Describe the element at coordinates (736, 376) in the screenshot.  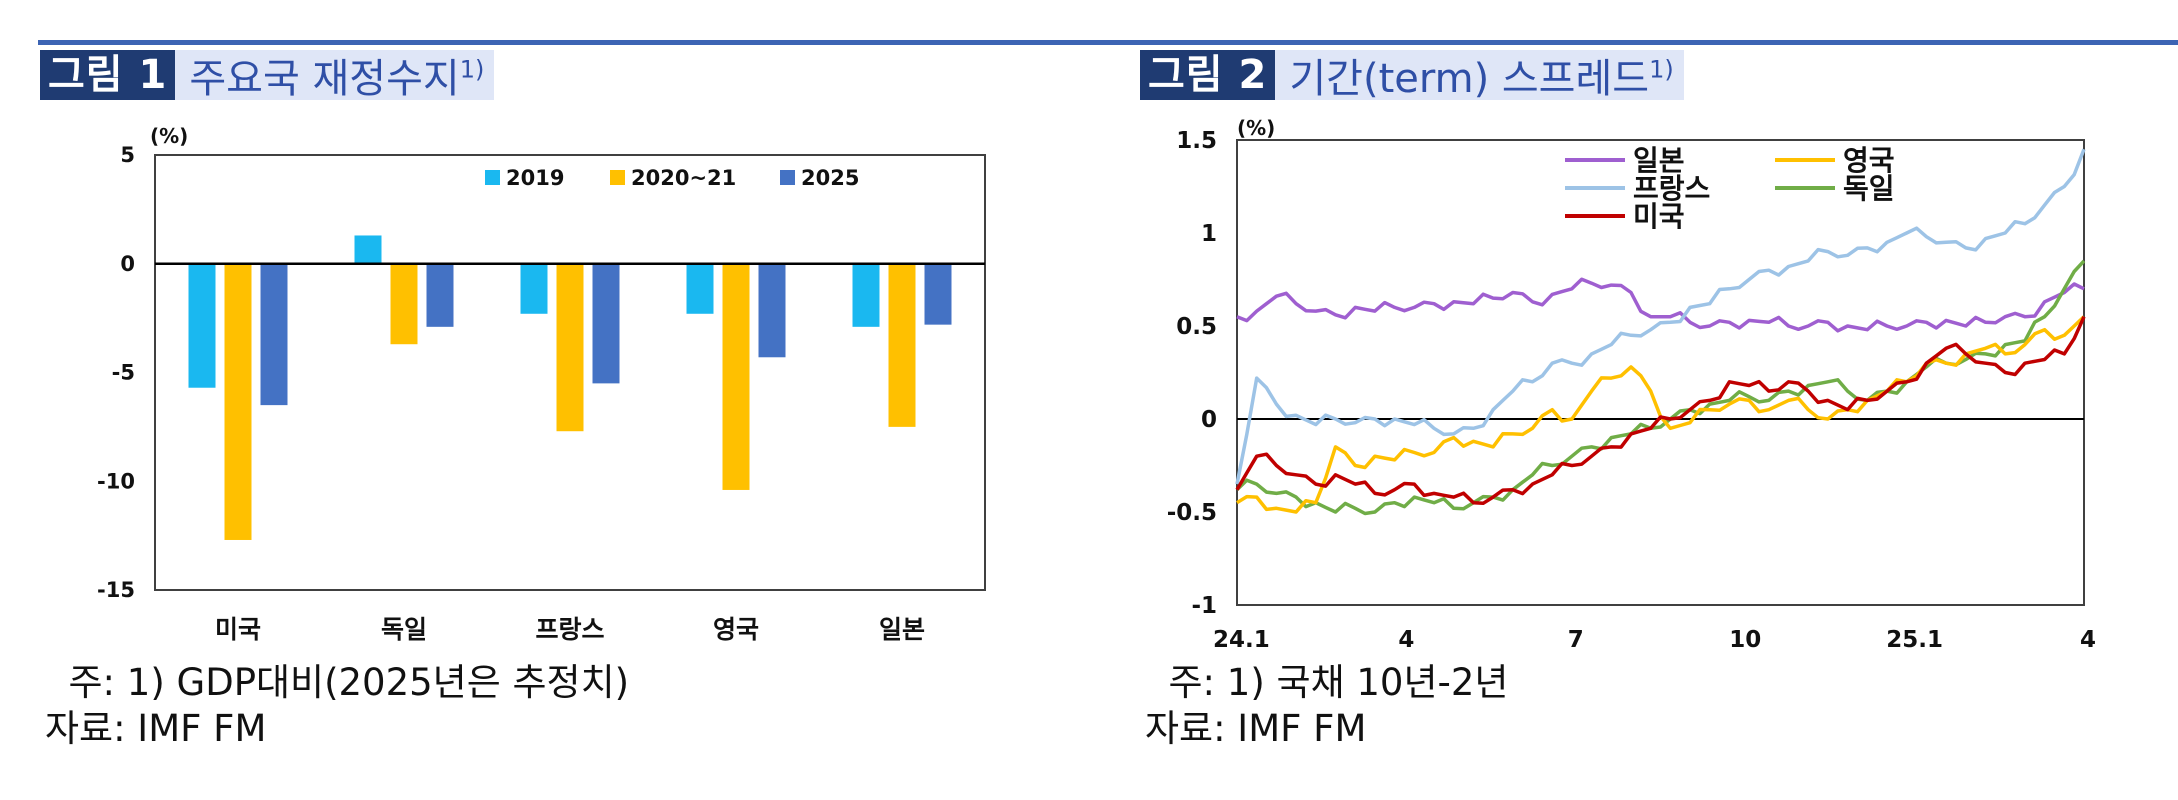
I see `bar-2020~21-영국` at that location.